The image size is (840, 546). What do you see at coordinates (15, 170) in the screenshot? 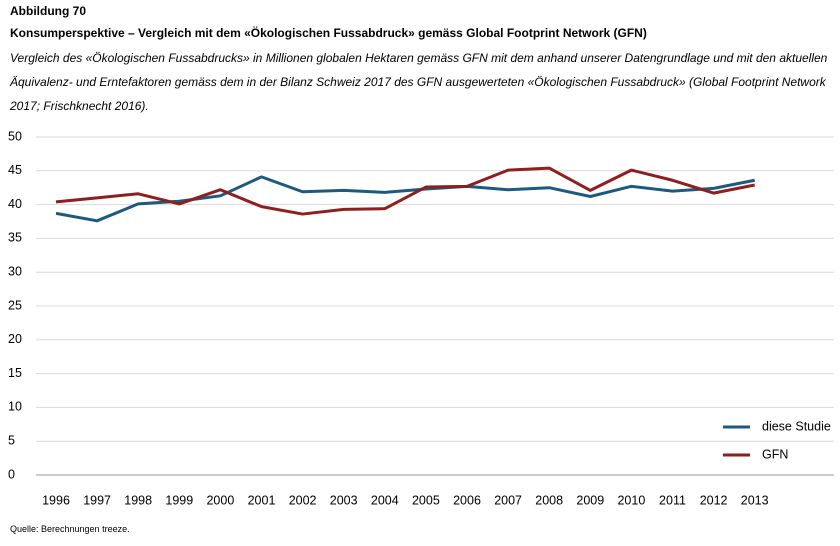
I see `y-tick-label: 45` at bounding box center [15, 170].